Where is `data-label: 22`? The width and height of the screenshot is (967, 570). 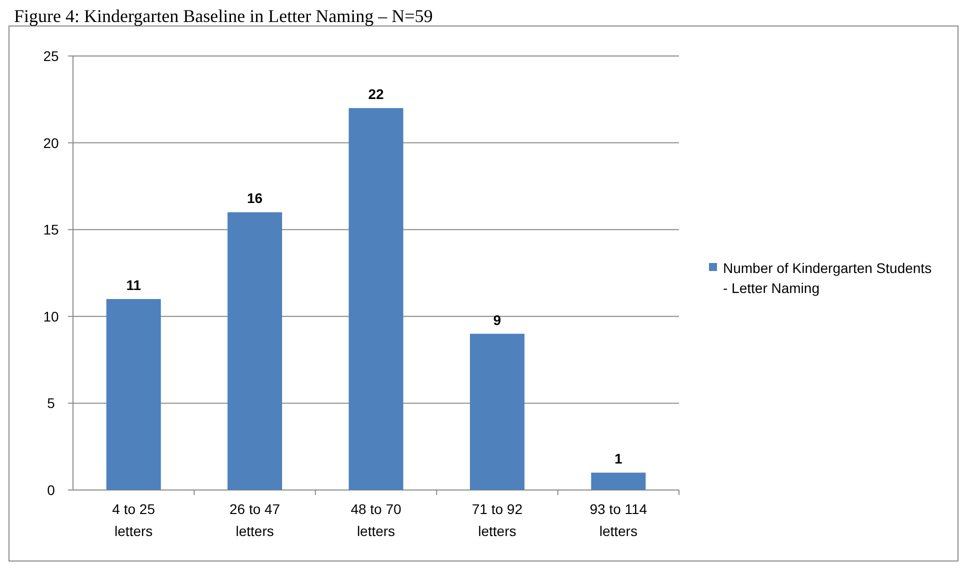 data-label: 22 is located at coordinates (376, 94).